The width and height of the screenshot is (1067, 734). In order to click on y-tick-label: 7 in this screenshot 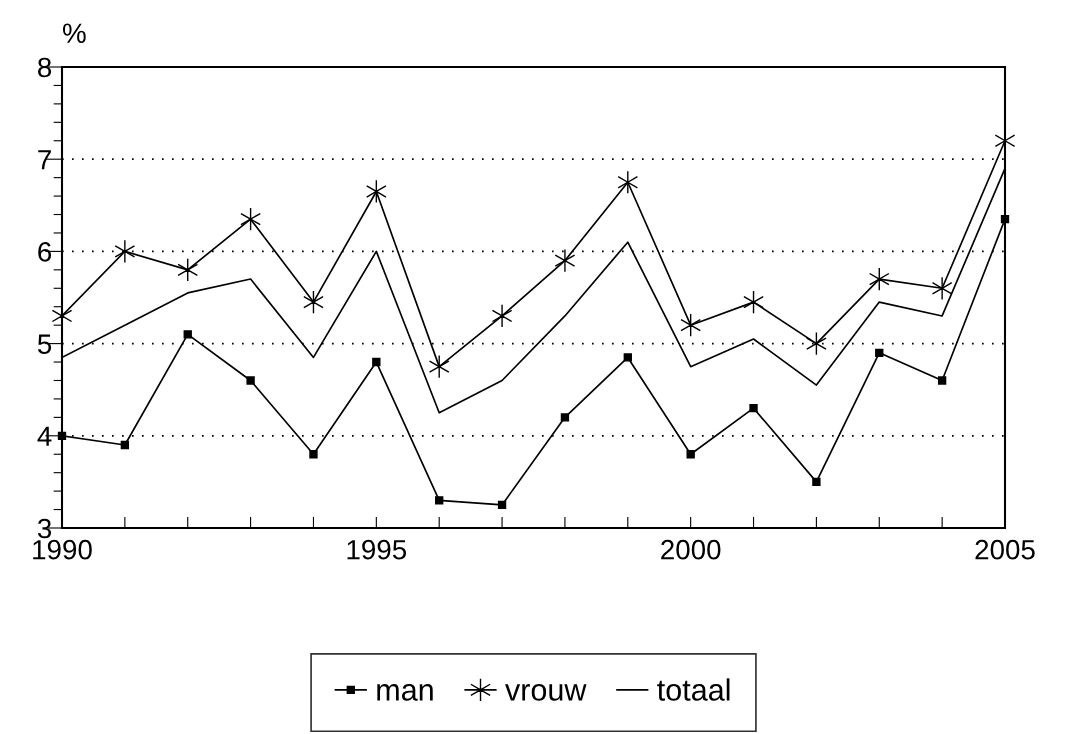, I will do `click(44, 160)`.